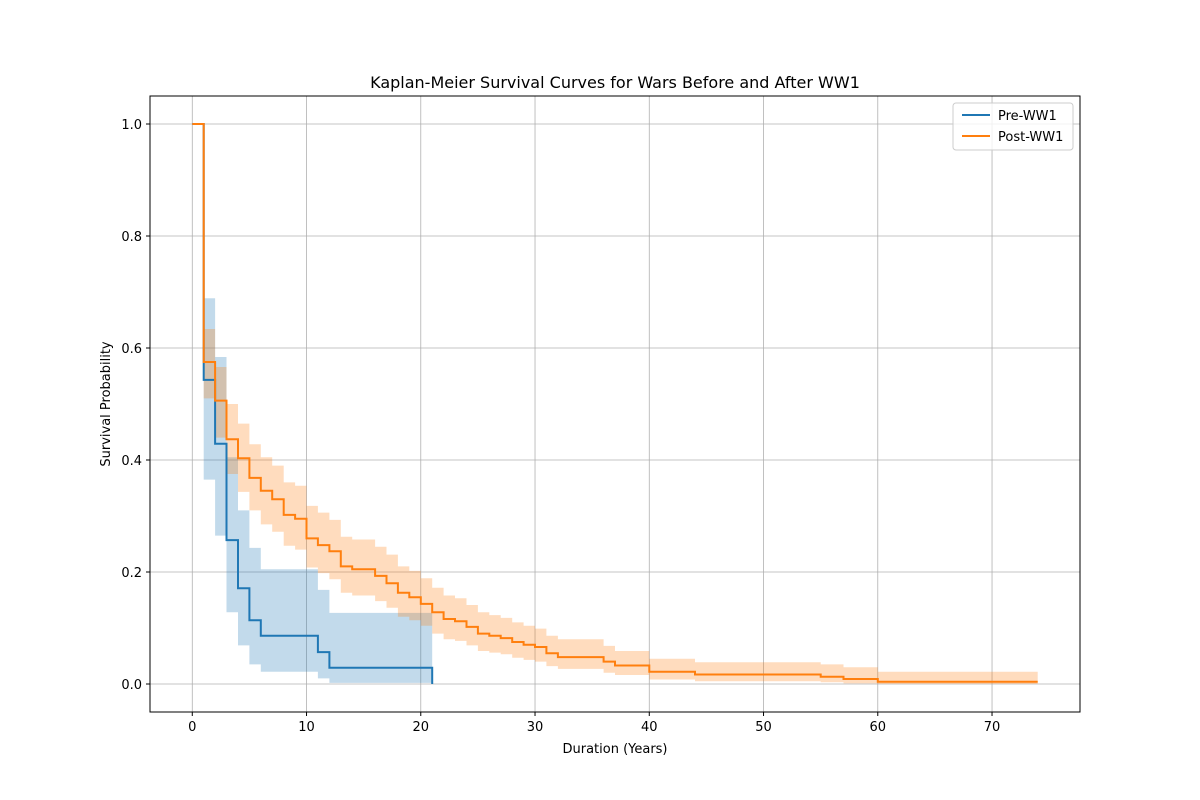  I want to click on x-tick-label: 0, so click(192, 727).